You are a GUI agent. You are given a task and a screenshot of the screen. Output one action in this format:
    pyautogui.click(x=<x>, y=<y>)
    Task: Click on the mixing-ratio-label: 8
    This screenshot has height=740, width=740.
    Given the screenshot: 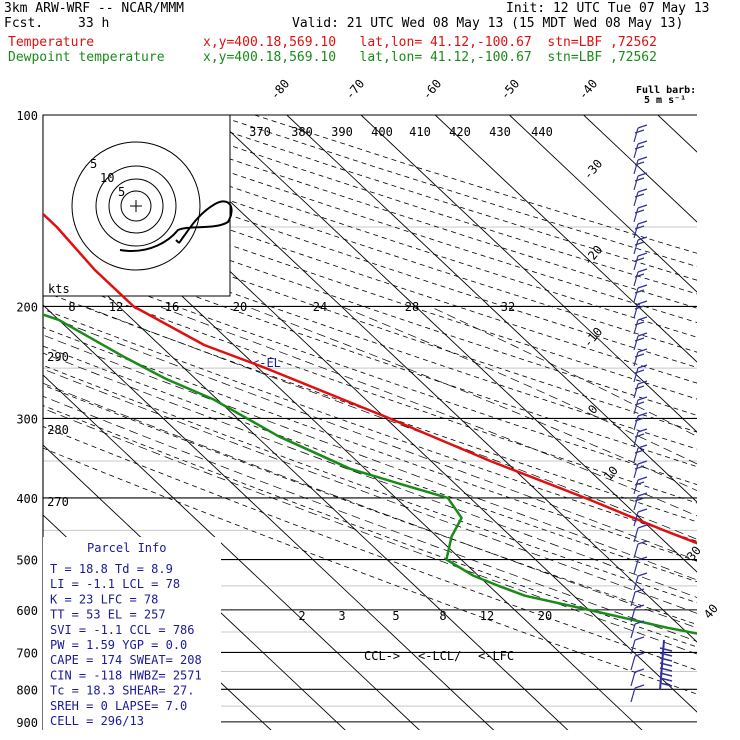 What is the action you would take?
    pyautogui.click(x=442, y=616)
    